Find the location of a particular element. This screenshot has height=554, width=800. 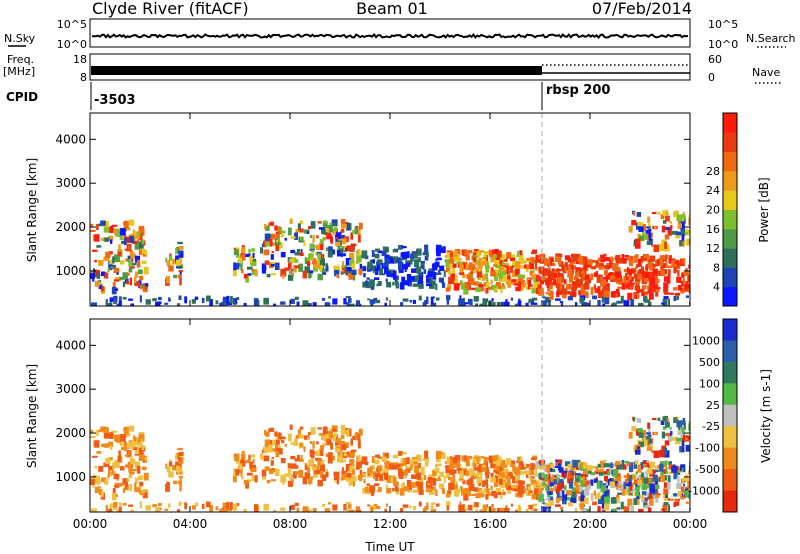

y-tick-label: 3000 is located at coordinates (70, 183).